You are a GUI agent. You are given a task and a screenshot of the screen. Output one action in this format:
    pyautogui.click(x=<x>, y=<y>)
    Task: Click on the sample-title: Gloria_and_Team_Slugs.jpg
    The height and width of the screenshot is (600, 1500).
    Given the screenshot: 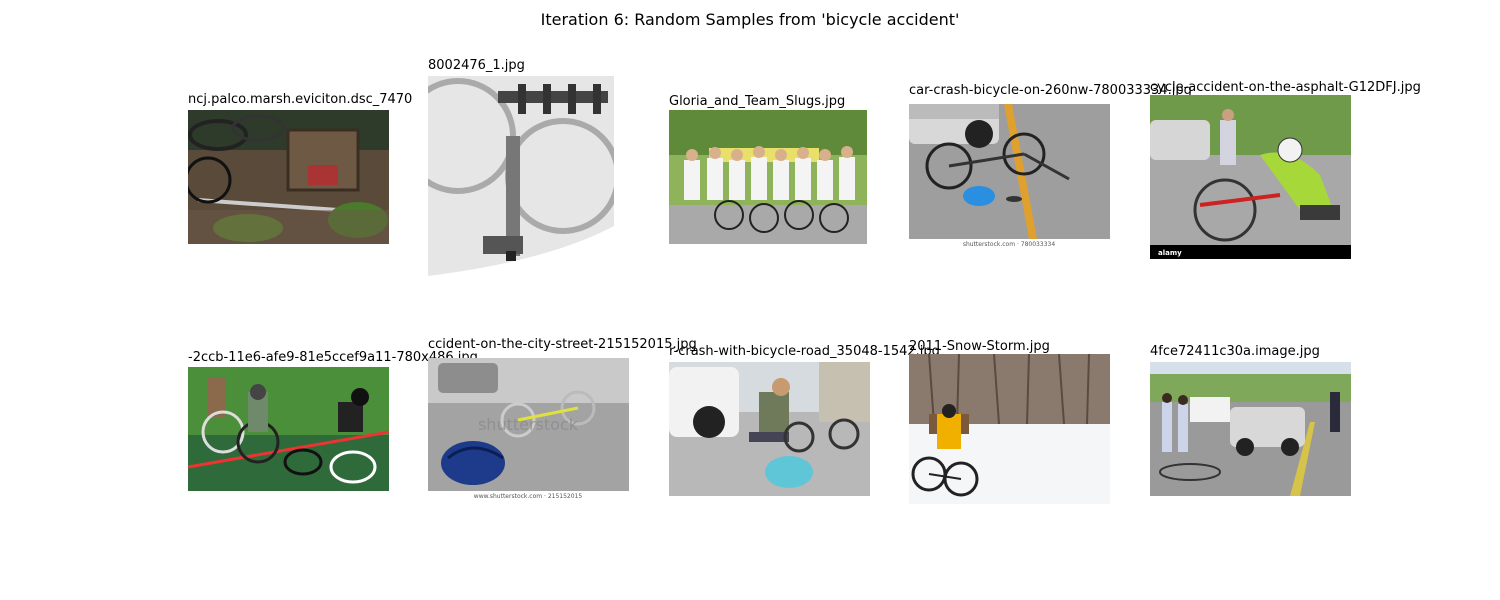 What is the action you would take?
    pyautogui.click(x=757, y=101)
    